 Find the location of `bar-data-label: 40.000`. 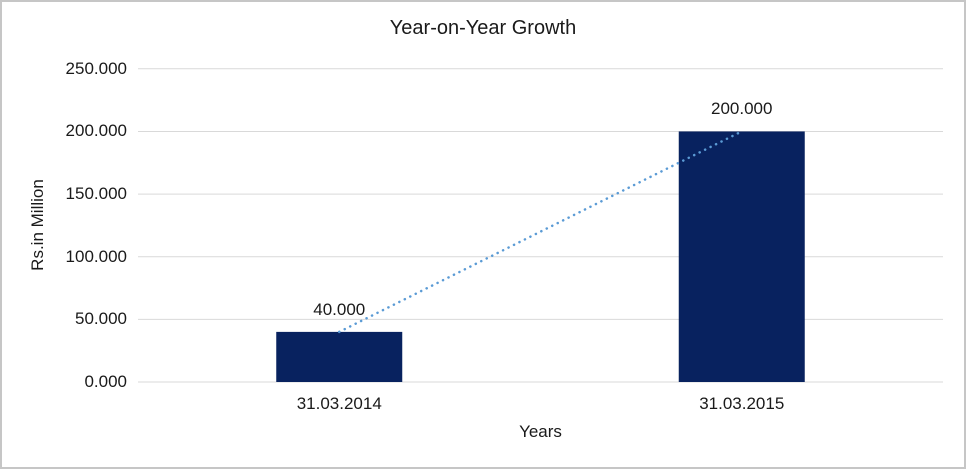

bar-data-label: 40.000 is located at coordinates (339, 309).